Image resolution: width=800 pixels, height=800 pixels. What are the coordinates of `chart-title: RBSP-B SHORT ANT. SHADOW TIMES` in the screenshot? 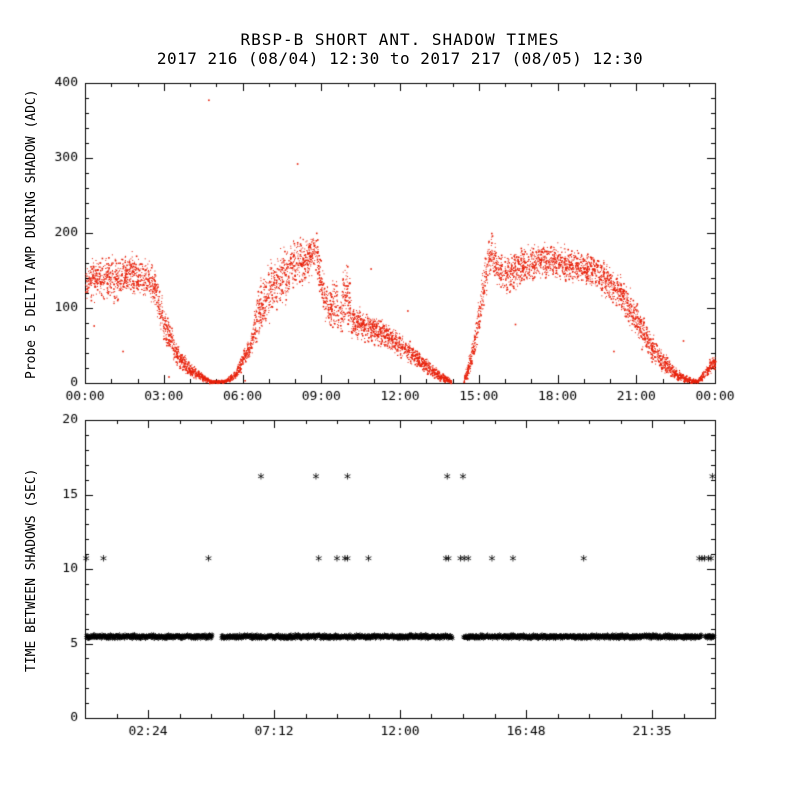 It's located at (400, 39).